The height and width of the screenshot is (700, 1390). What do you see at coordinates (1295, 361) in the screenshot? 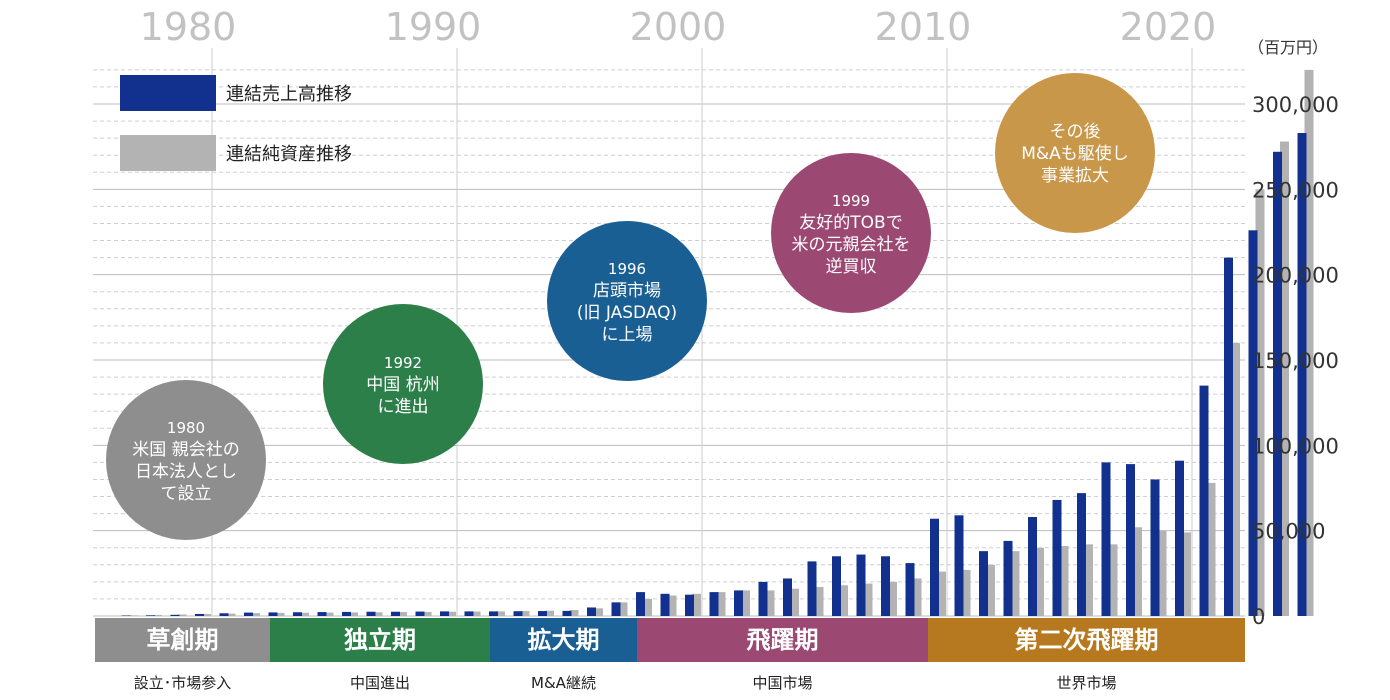
I see `y-tick-label: 150,000` at bounding box center [1295, 361].